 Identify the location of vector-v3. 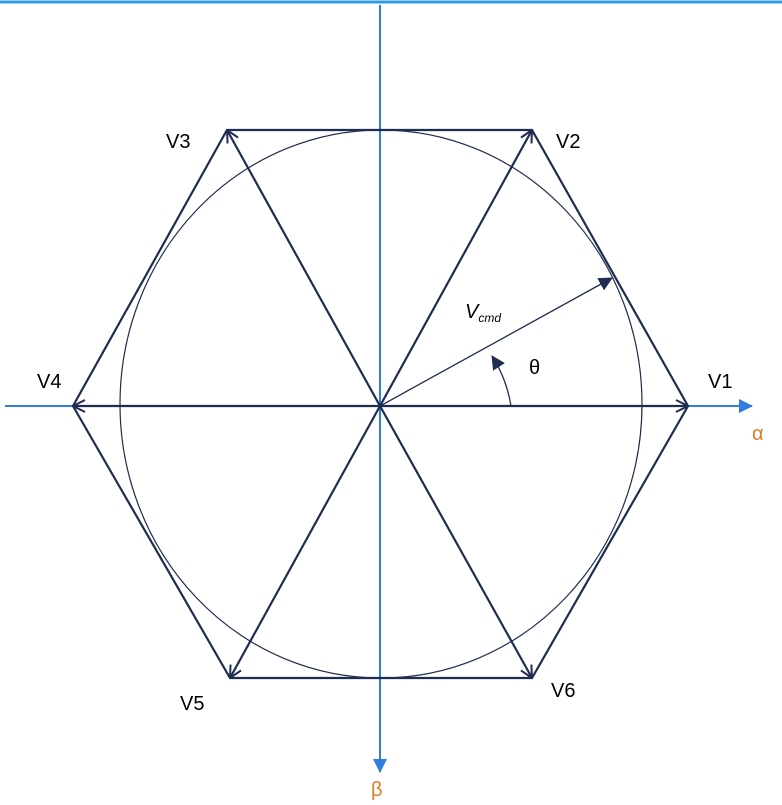
(304, 268).